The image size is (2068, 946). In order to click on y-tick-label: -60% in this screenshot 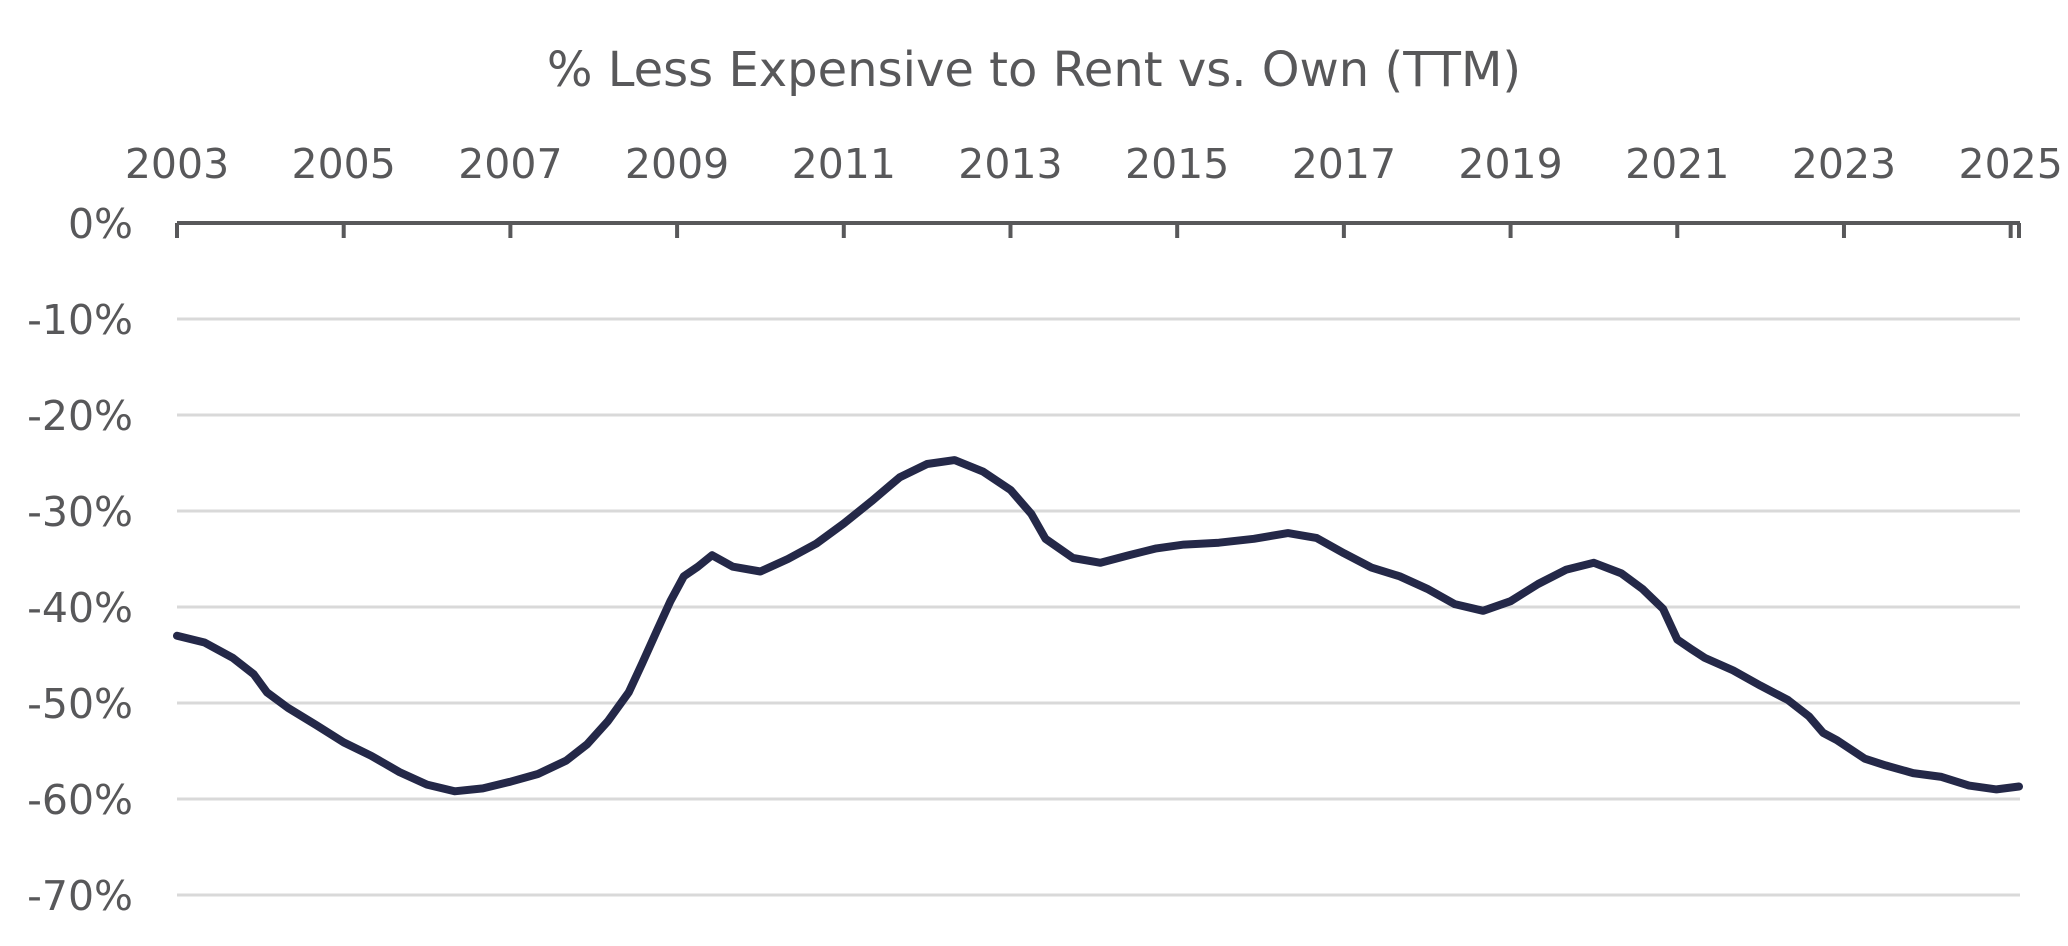, I will do `click(80, 800)`.